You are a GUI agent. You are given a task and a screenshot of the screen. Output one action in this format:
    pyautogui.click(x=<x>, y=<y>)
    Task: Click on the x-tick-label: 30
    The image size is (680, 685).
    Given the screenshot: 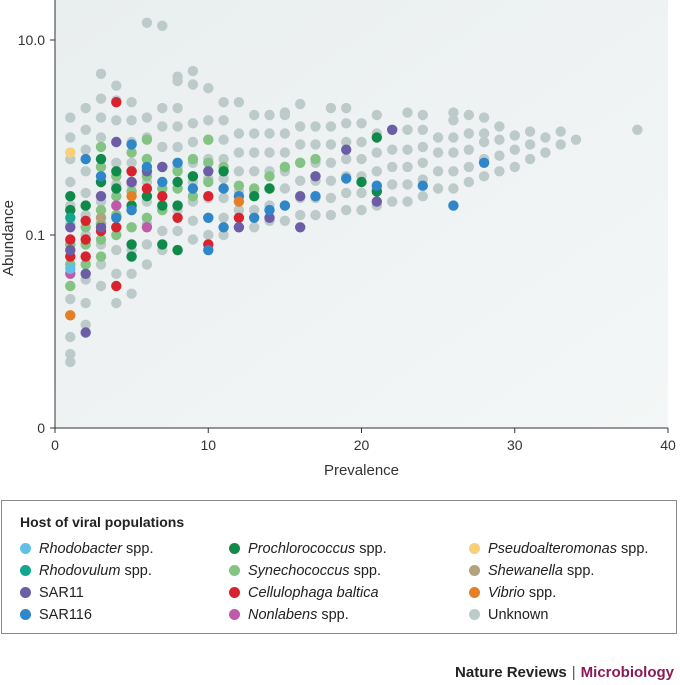 What is the action you would take?
    pyautogui.click(x=515, y=445)
    